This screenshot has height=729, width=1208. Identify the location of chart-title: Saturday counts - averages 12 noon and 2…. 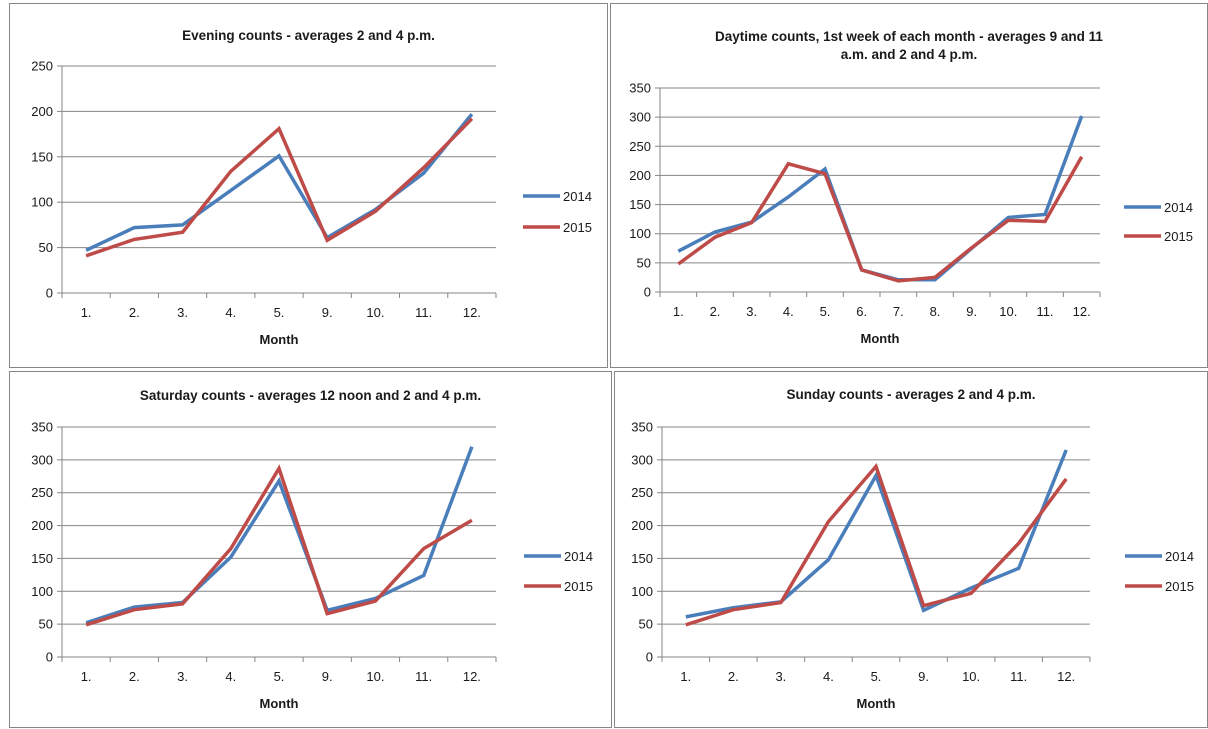
(310, 395).